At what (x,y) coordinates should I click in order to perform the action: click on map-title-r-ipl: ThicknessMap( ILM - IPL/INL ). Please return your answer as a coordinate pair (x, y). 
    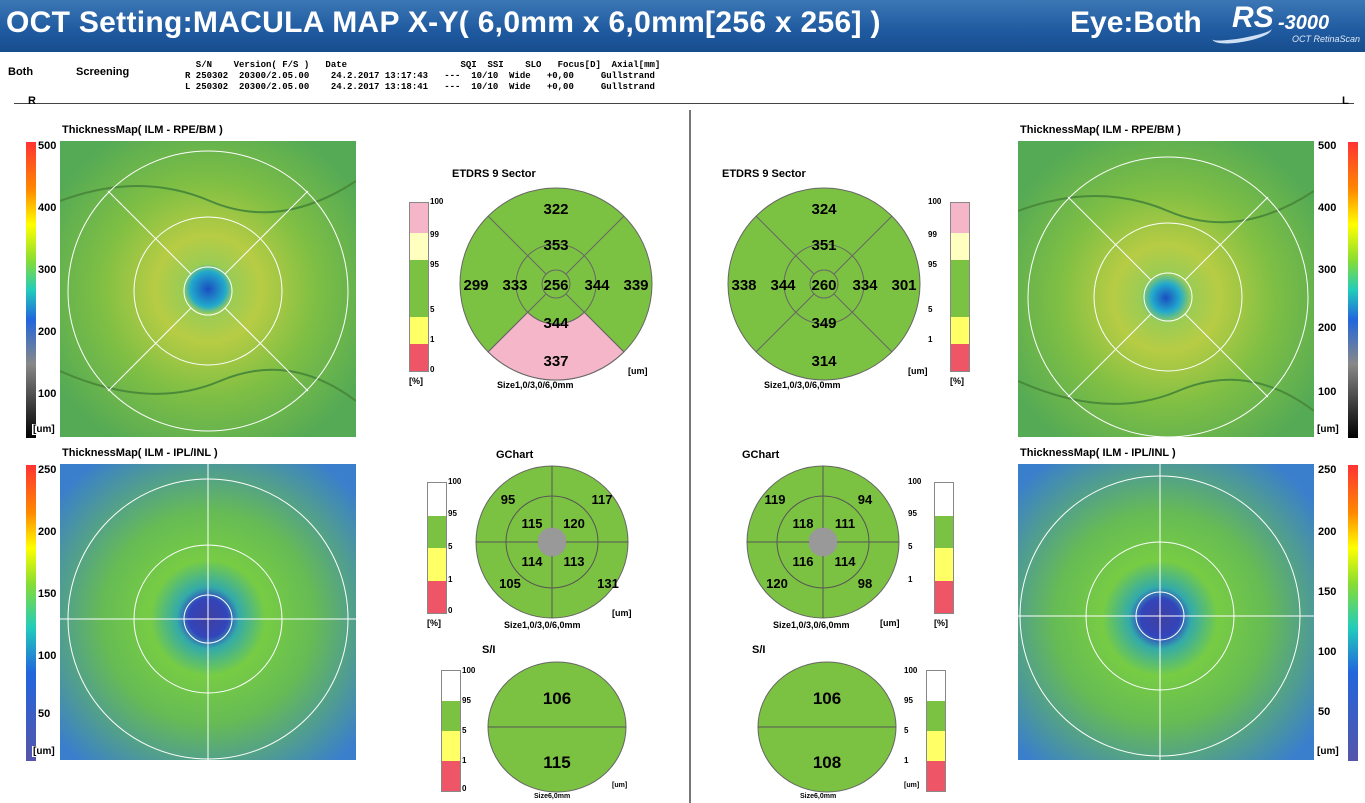
    Looking at the image, I should click on (140, 453).